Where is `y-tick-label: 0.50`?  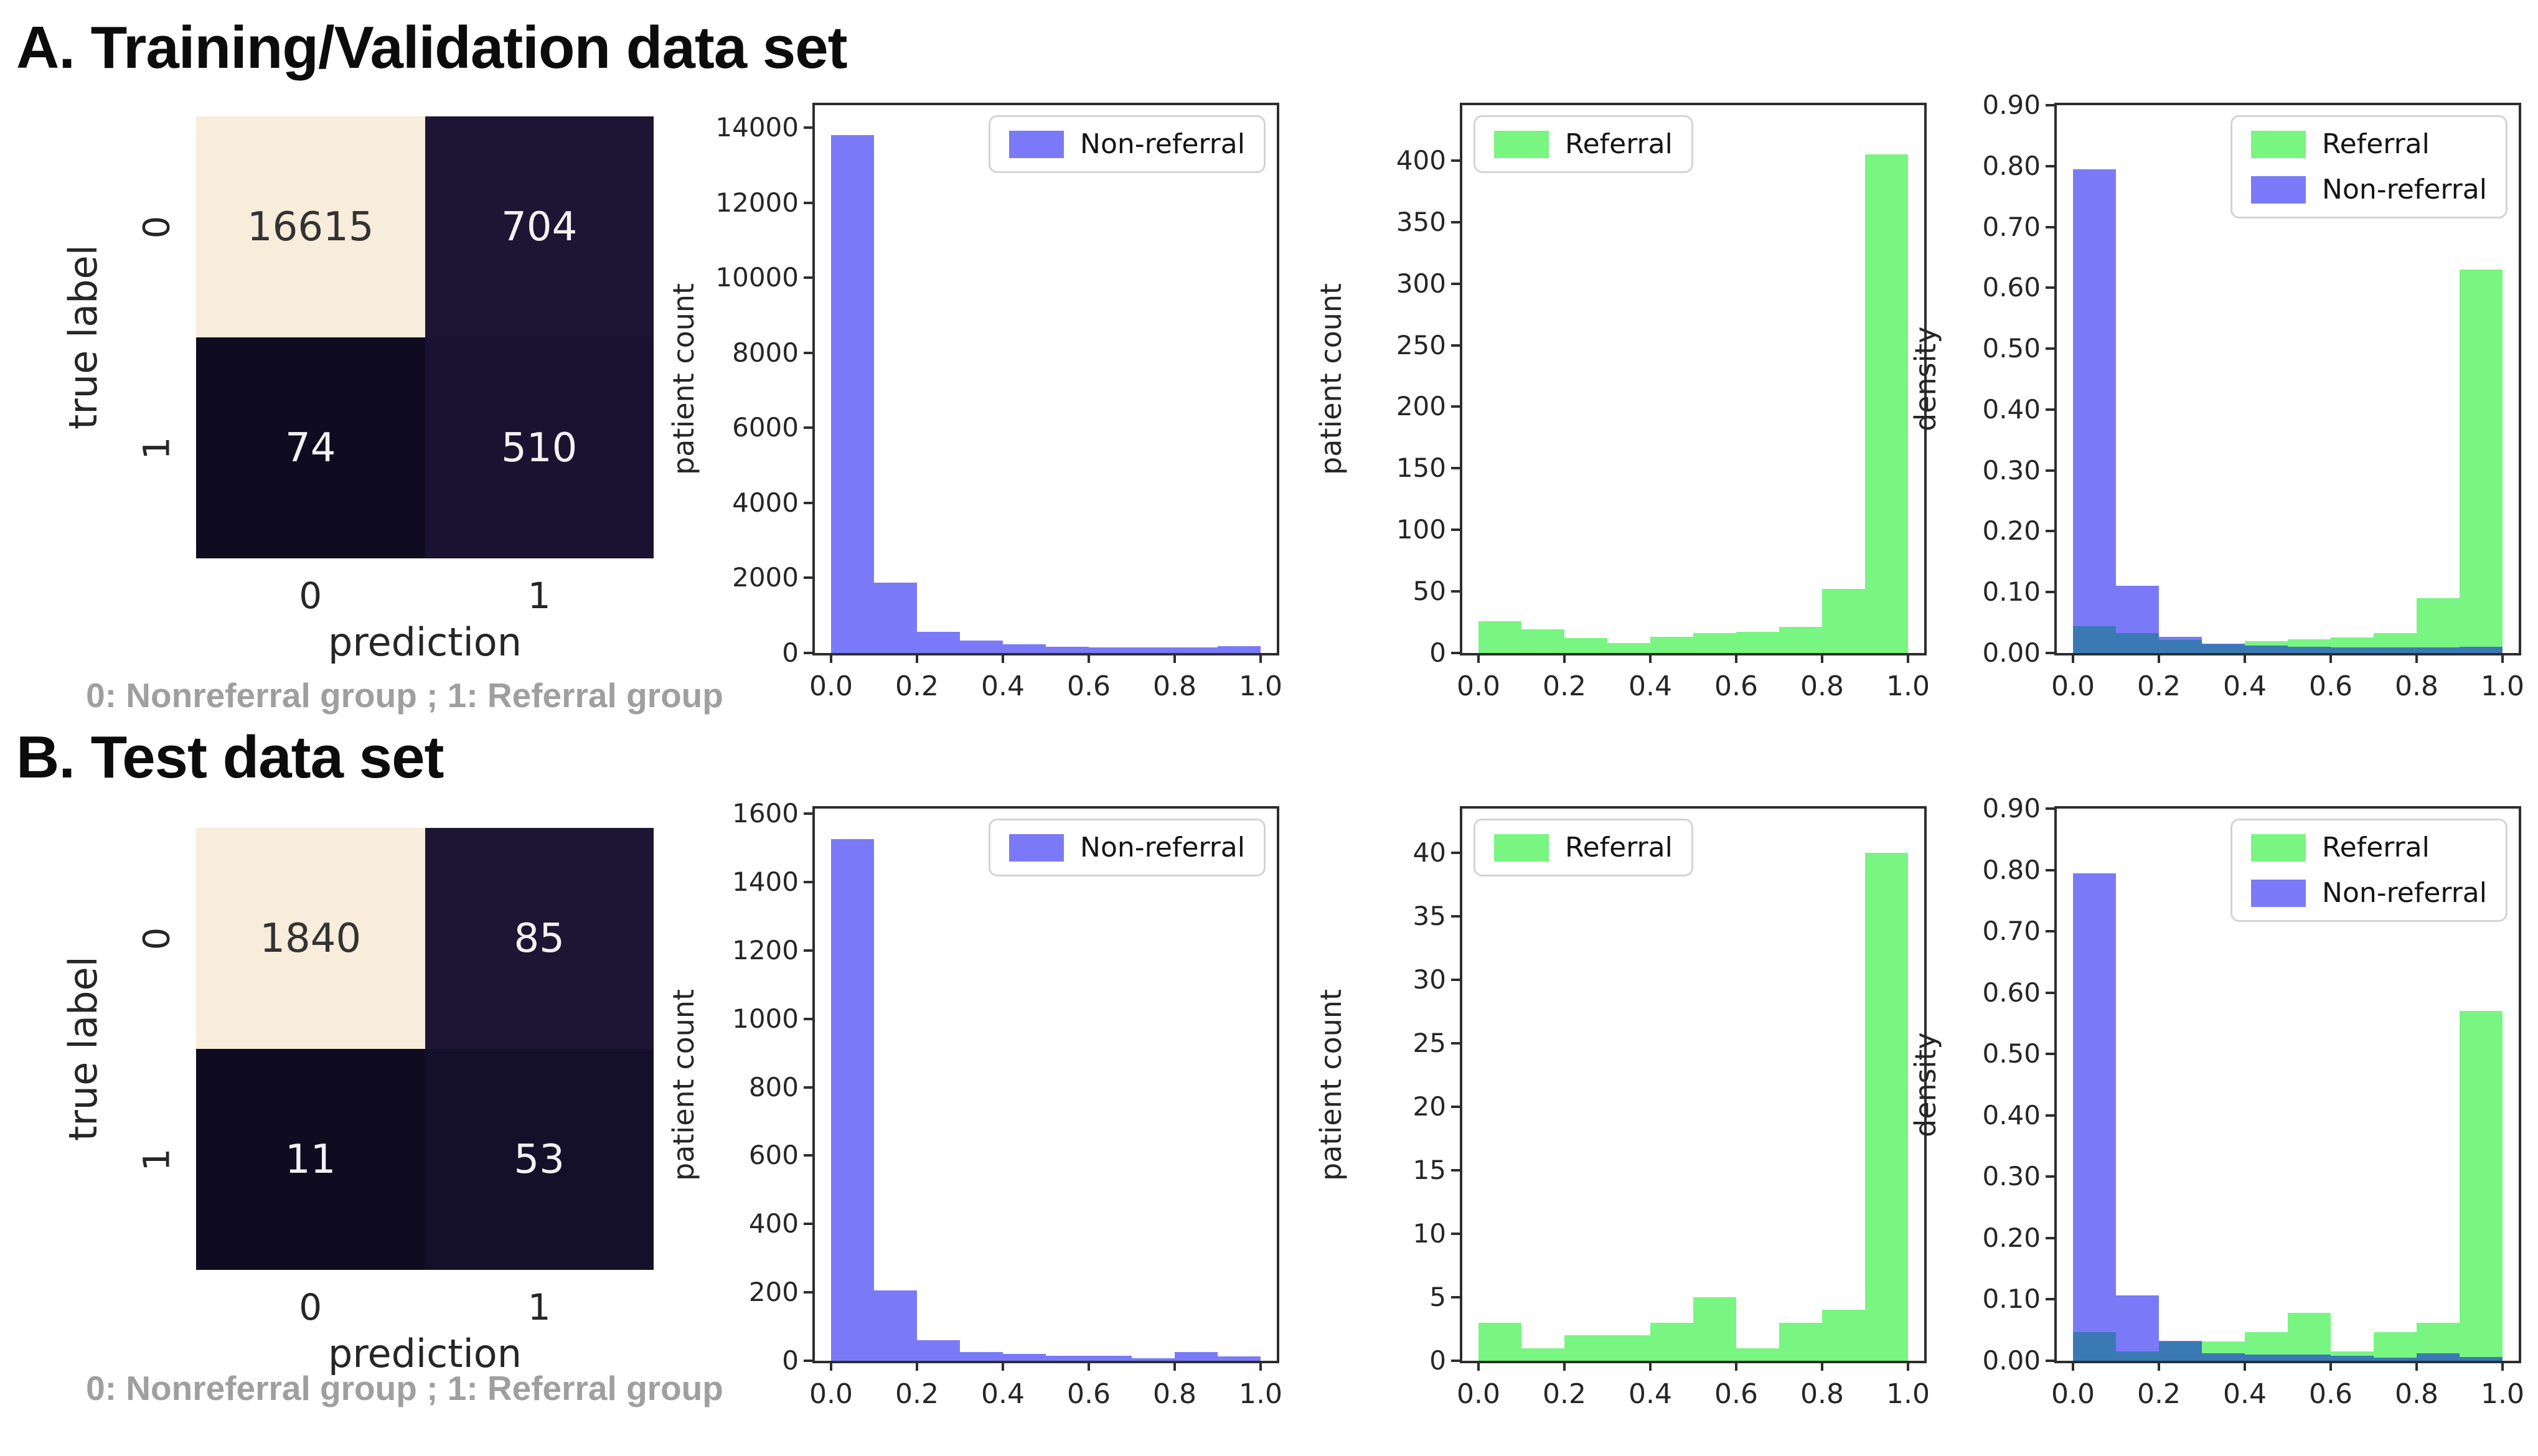
y-tick-label: 0.50 is located at coordinates (2011, 1053).